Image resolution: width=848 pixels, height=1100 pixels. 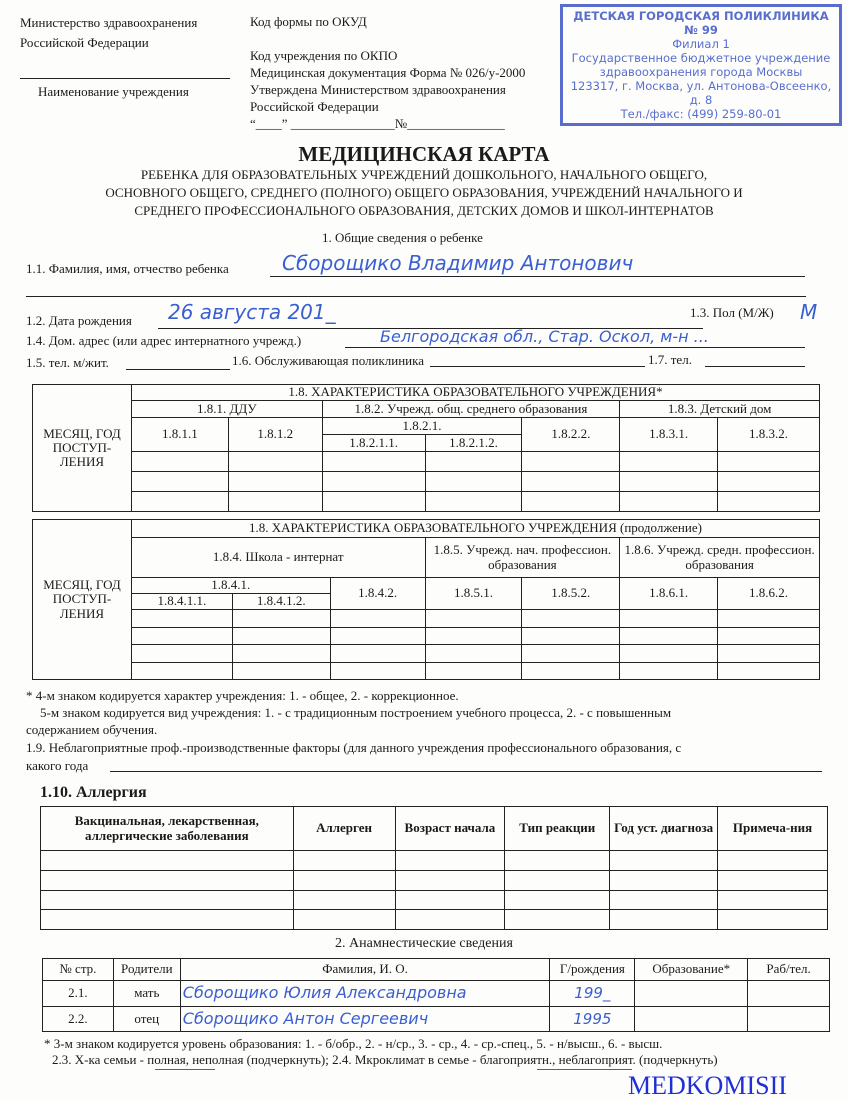 What do you see at coordinates (450, 828) in the screenshot?
I see `col-header: Возраст начала` at bounding box center [450, 828].